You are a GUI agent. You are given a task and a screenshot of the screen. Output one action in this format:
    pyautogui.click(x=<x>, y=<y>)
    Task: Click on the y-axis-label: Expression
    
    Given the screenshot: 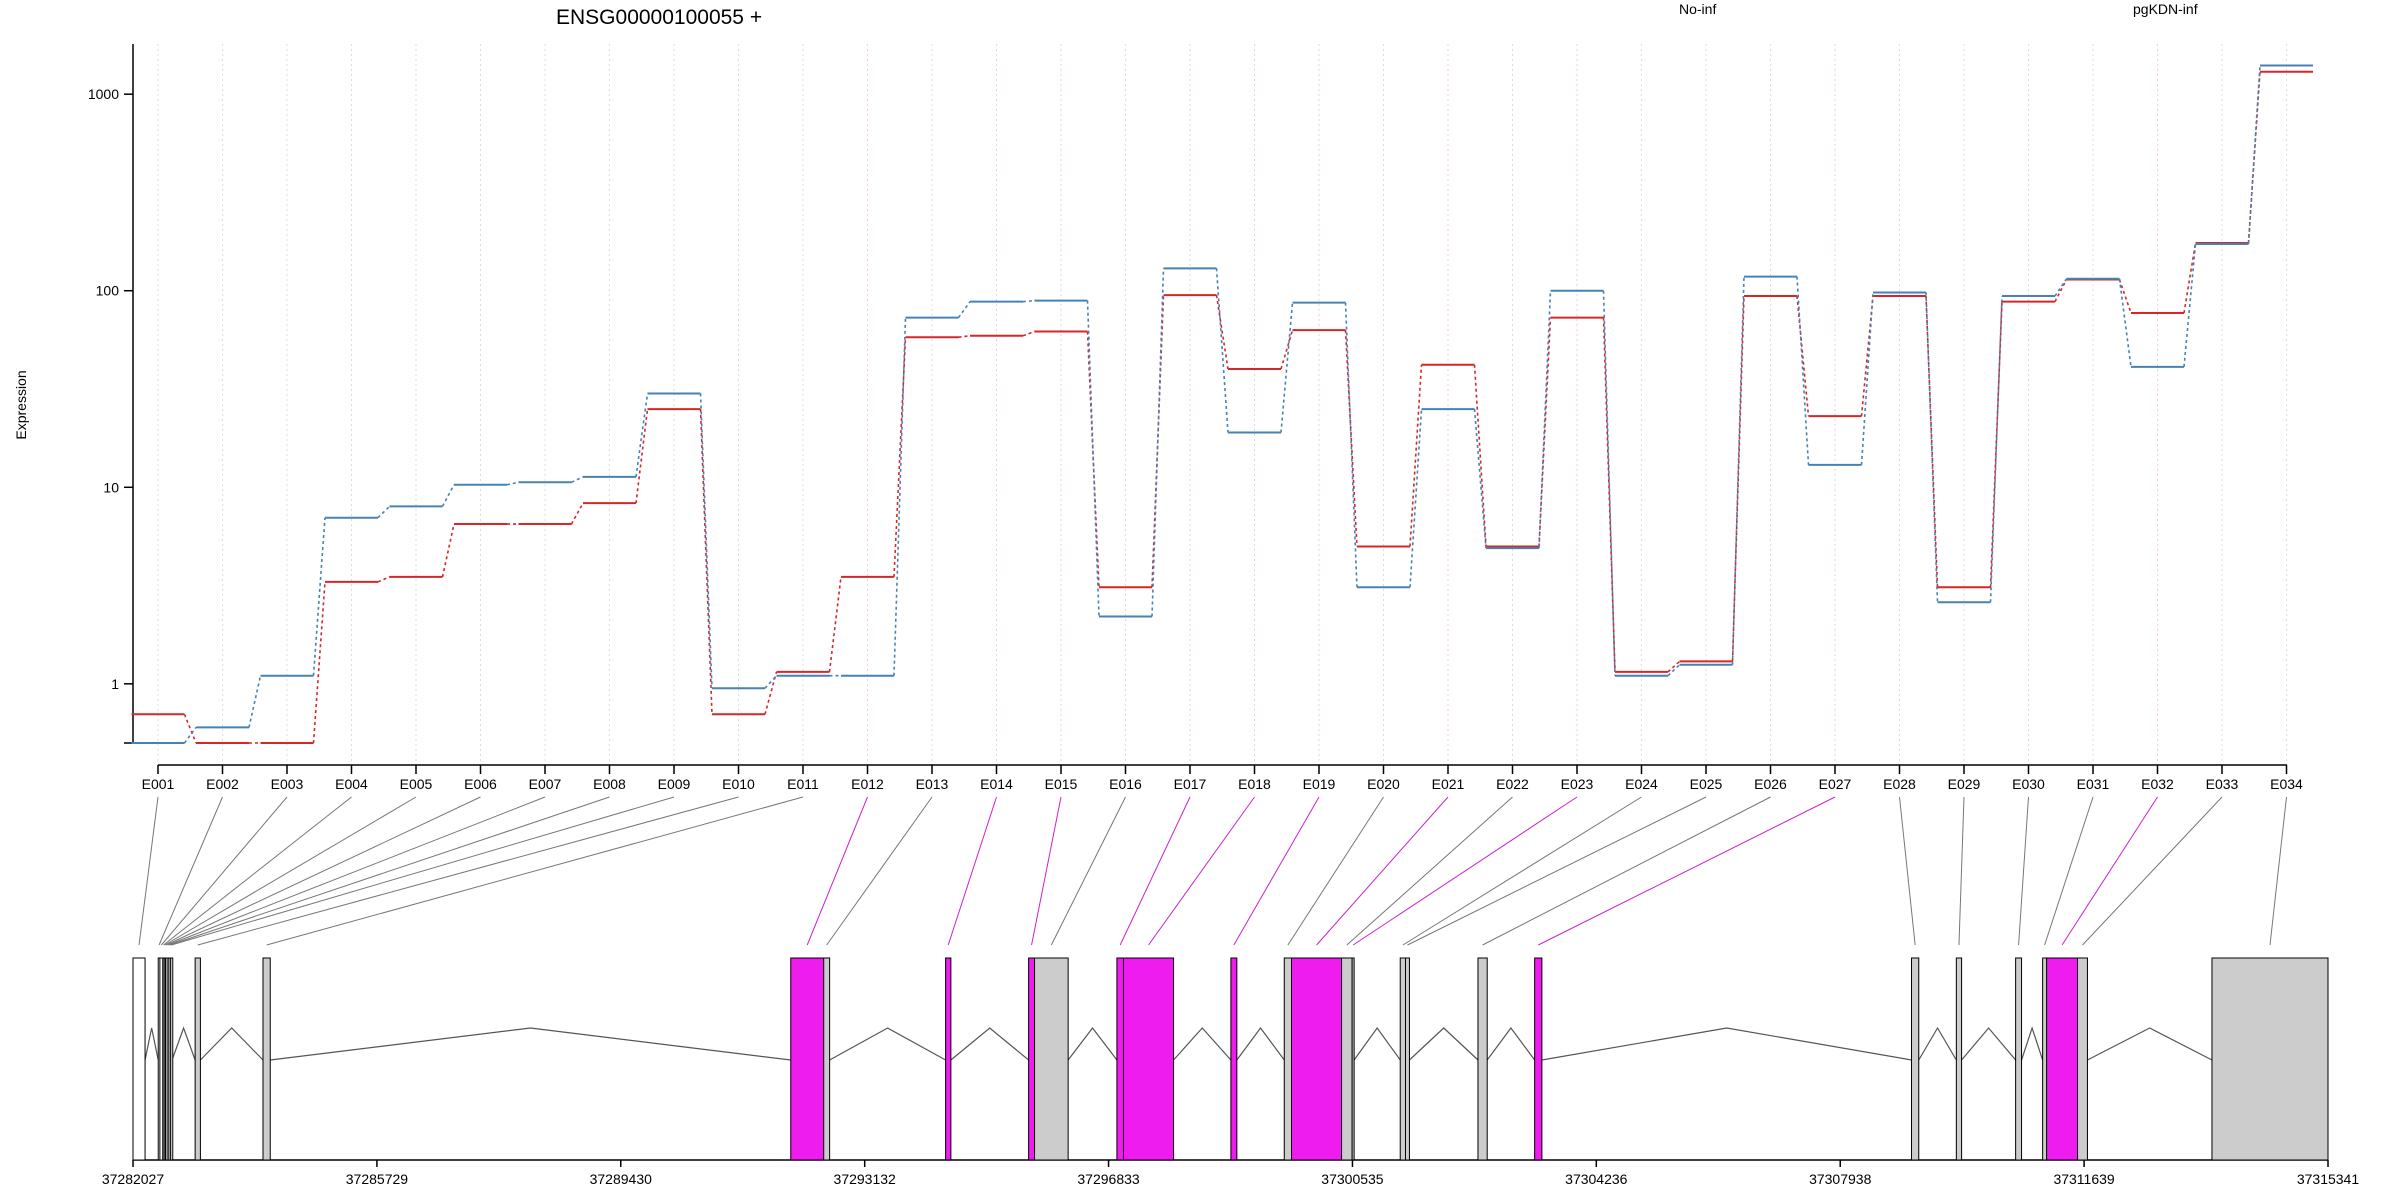 What is the action you would take?
    pyautogui.click(x=21, y=404)
    